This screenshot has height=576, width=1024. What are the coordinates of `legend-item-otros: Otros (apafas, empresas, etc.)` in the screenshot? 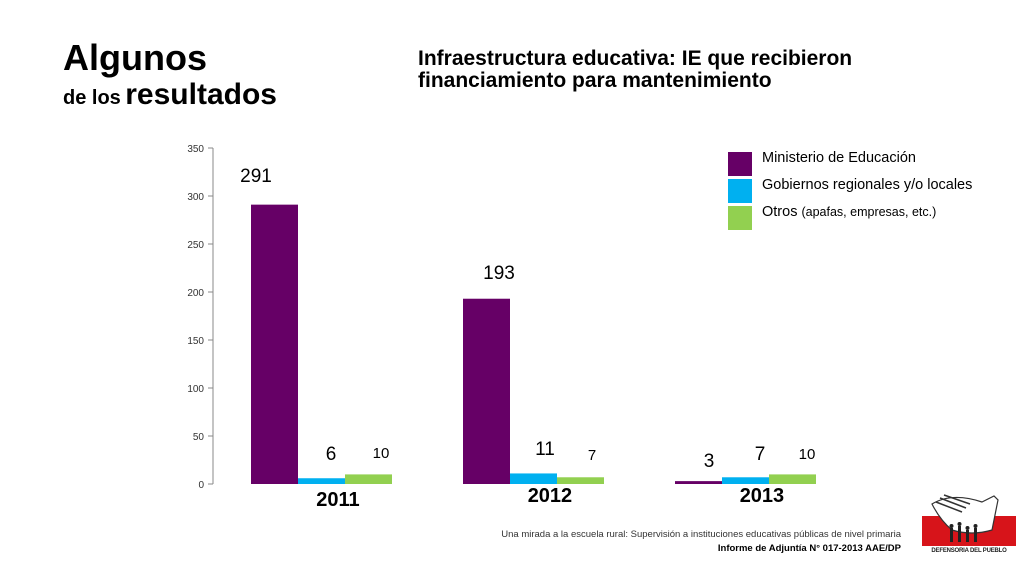 It's located at (858, 217).